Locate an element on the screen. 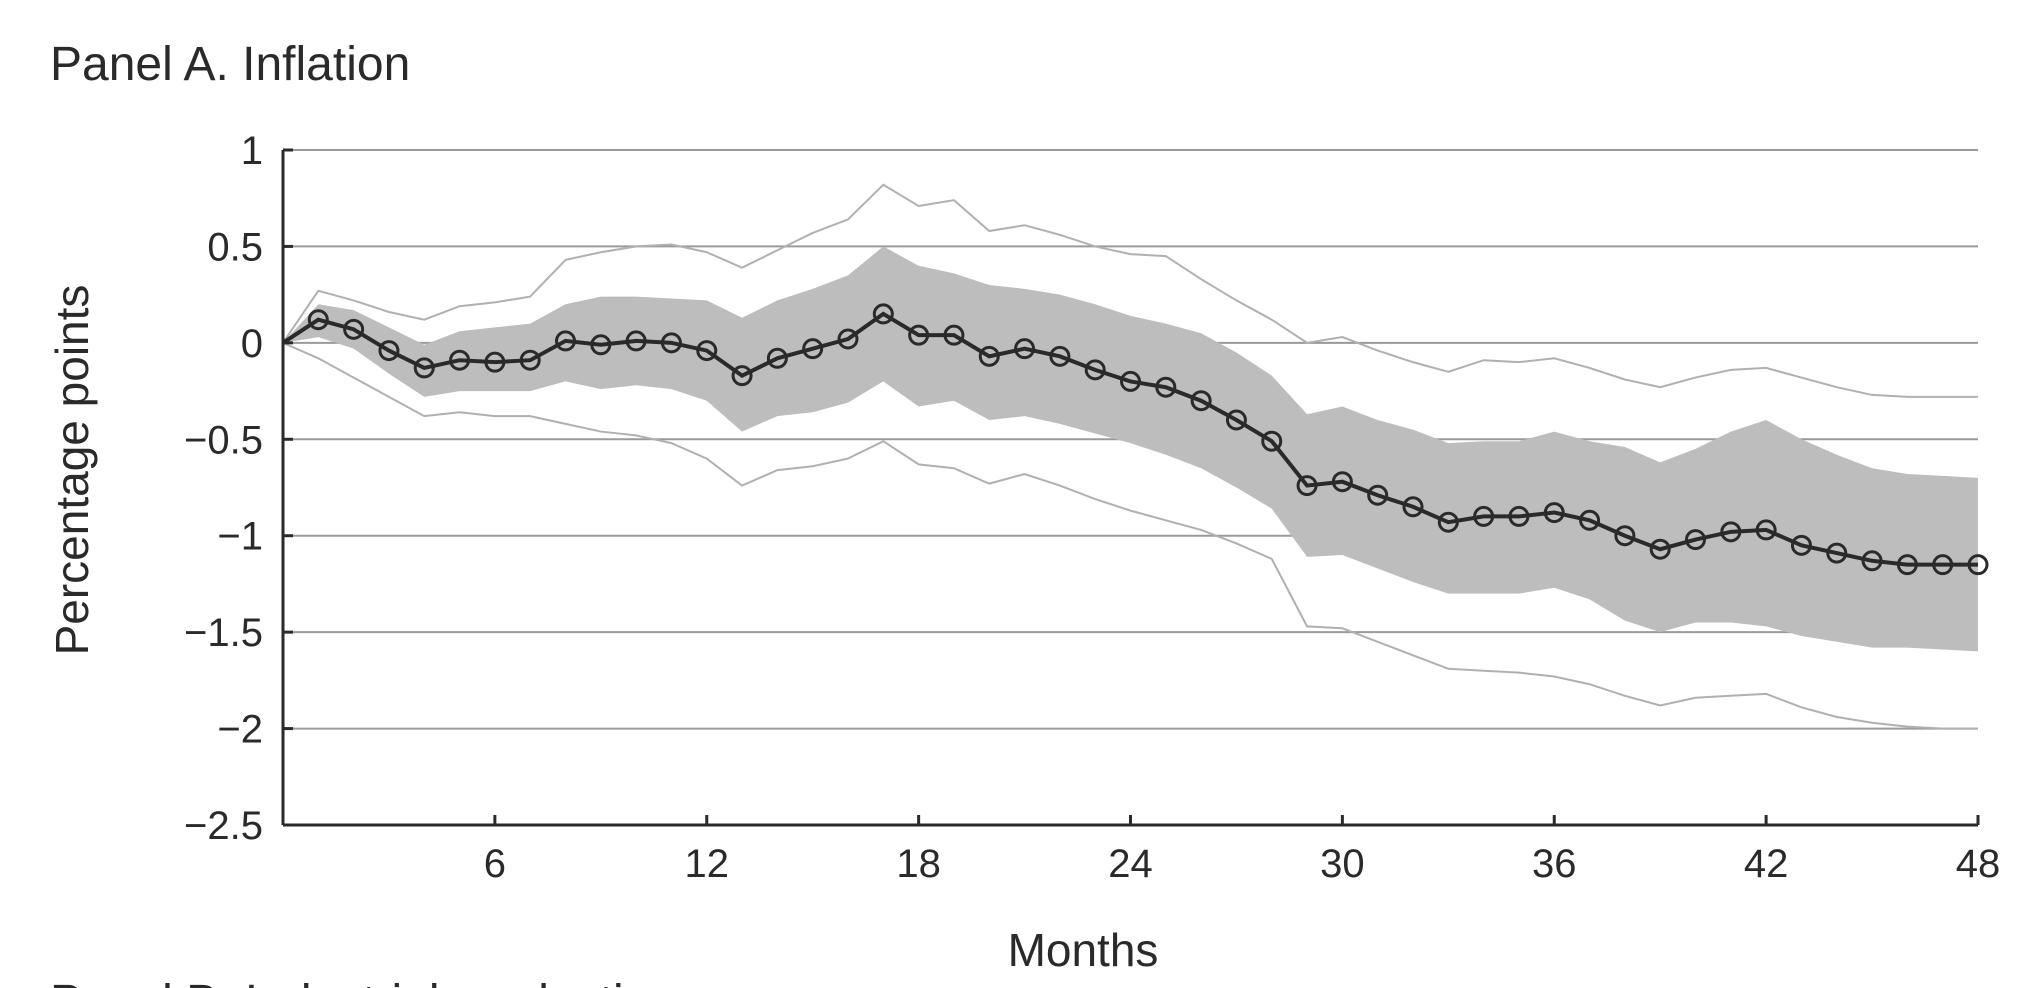 The image size is (2035, 988). y-tick-label: 1 is located at coordinates (252, 151).